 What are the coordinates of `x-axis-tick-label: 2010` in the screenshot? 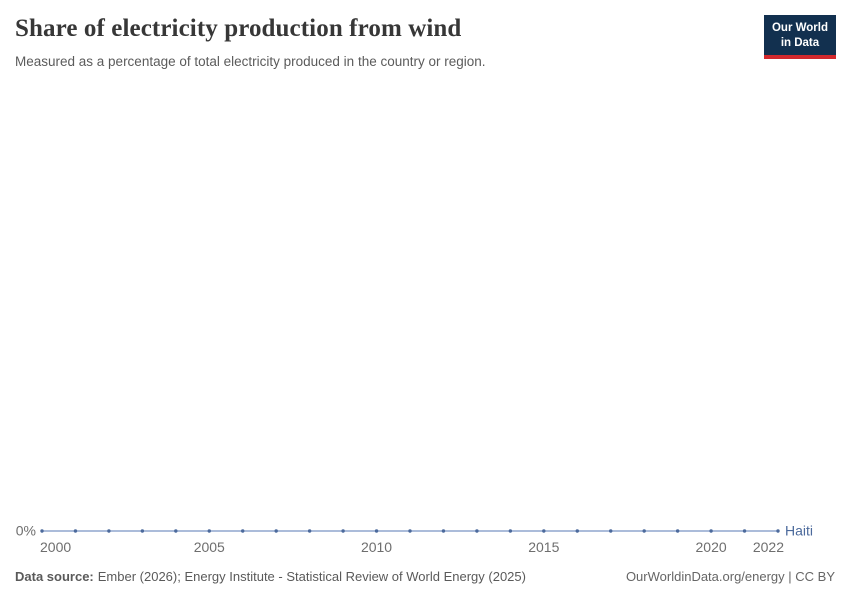 It's located at (376, 547).